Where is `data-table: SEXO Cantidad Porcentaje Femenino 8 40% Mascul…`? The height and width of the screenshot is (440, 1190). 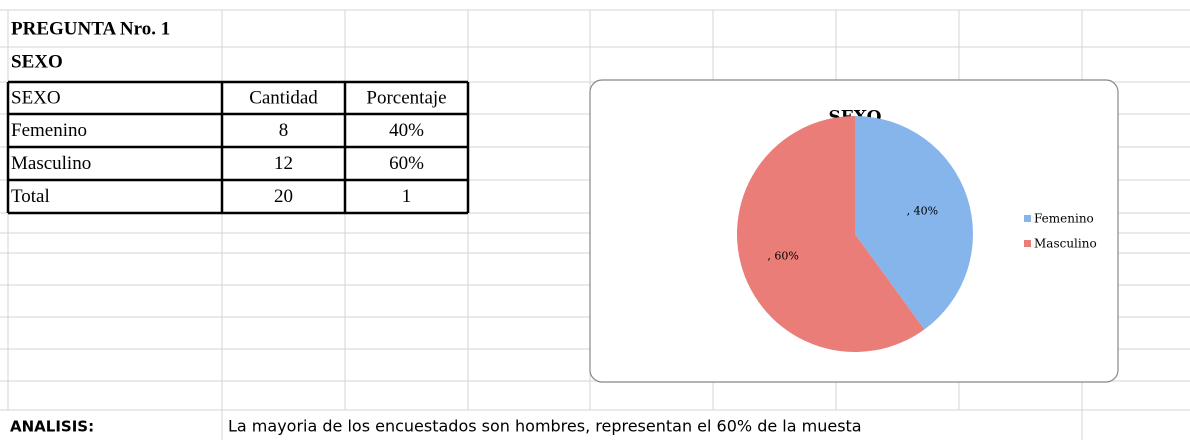 data-table: SEXO Cantidad Porcentaje Femenino 8 40% Mascul… is located at coordinates (238, 147).